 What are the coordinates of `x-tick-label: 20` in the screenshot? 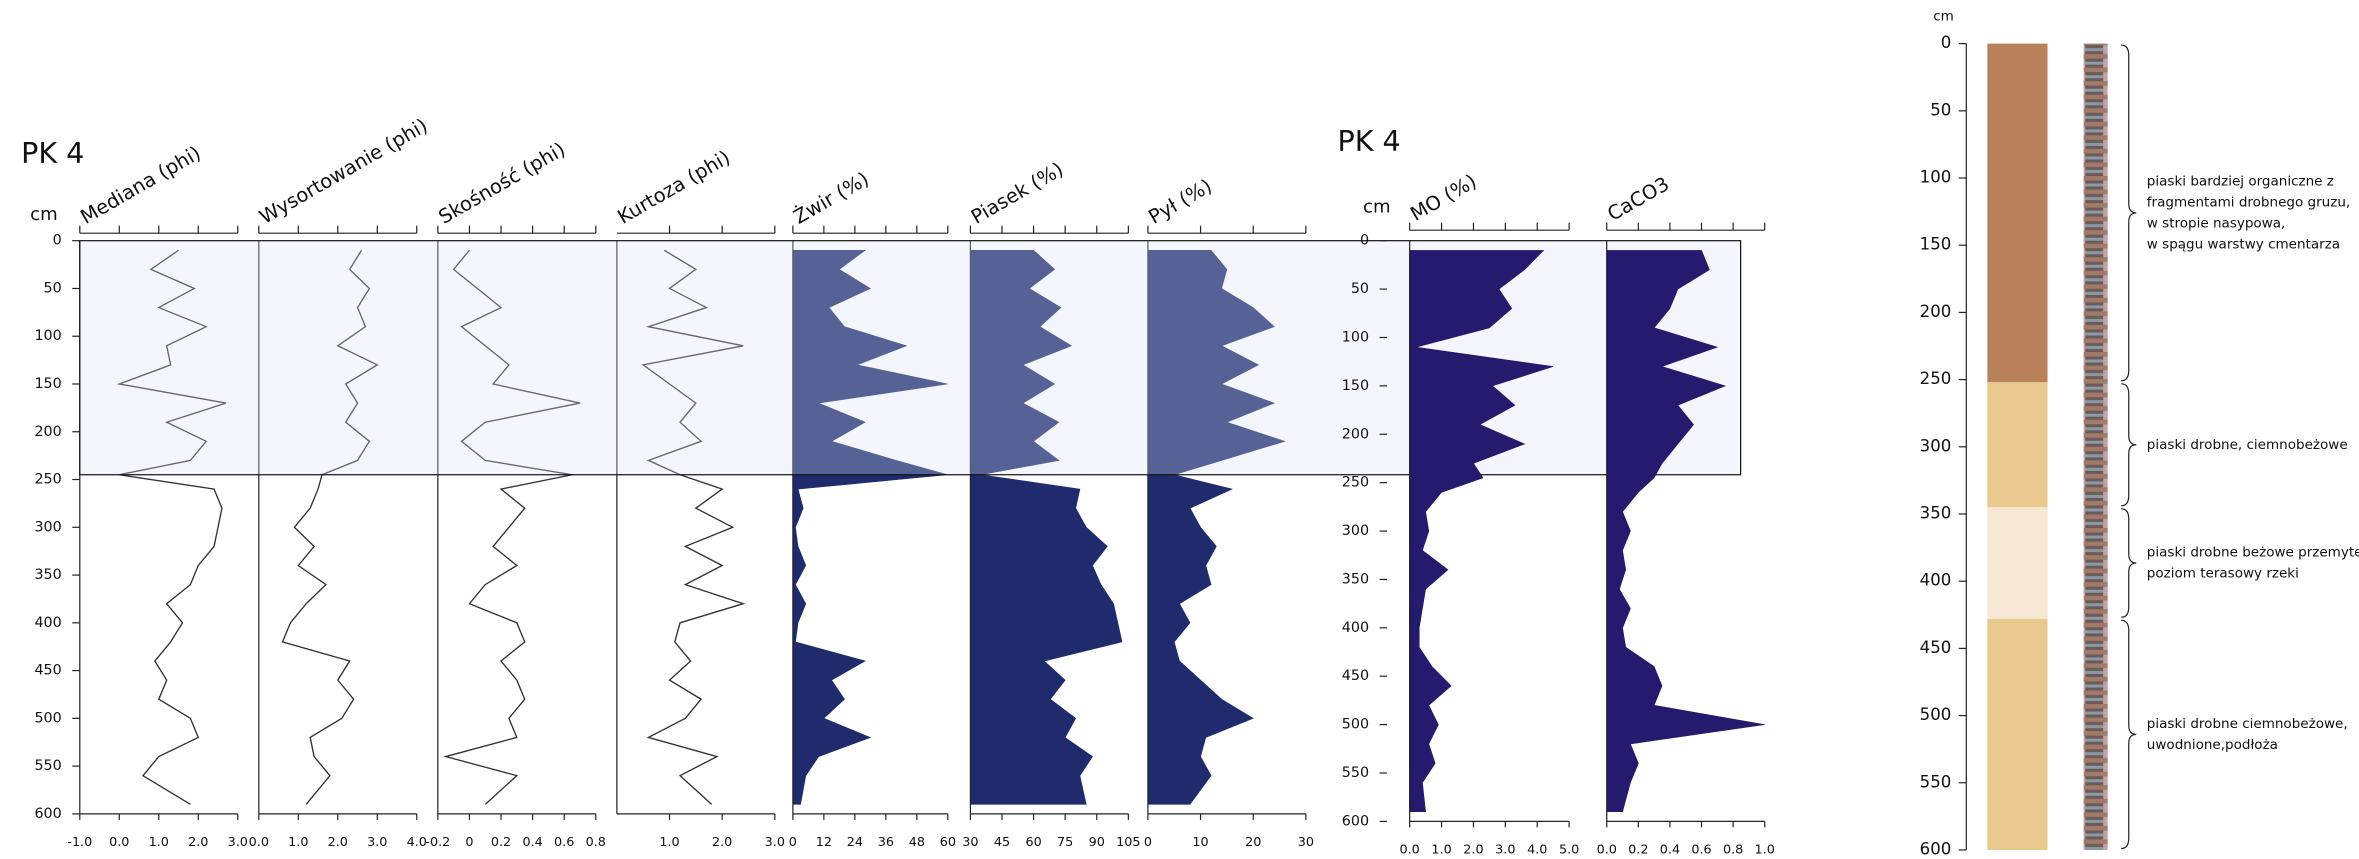 It's located at (1253, 842).